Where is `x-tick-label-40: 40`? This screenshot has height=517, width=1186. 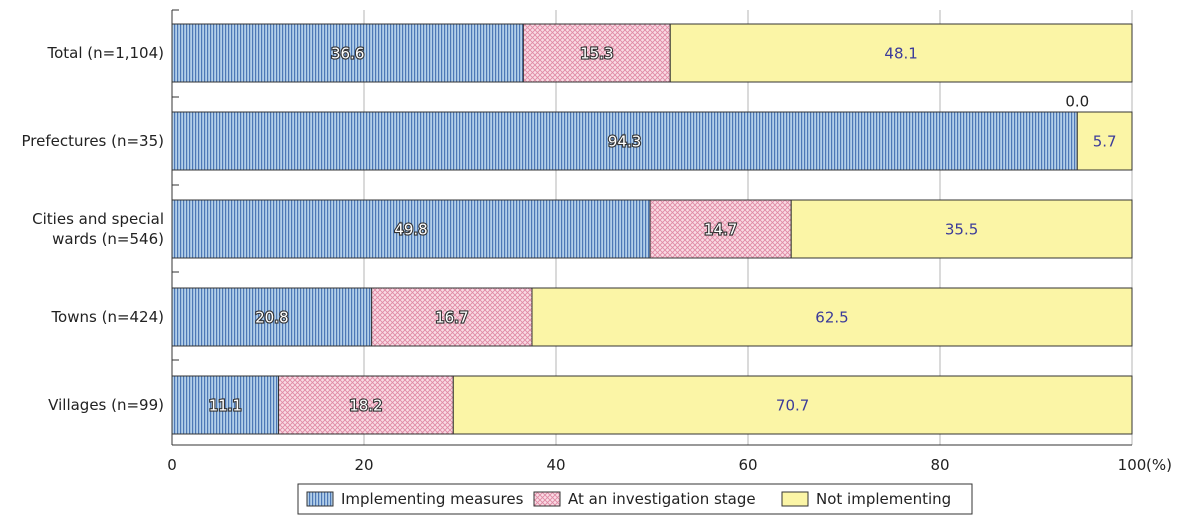 x-tick-label-40: 40 is located at coordinates (555, 465).